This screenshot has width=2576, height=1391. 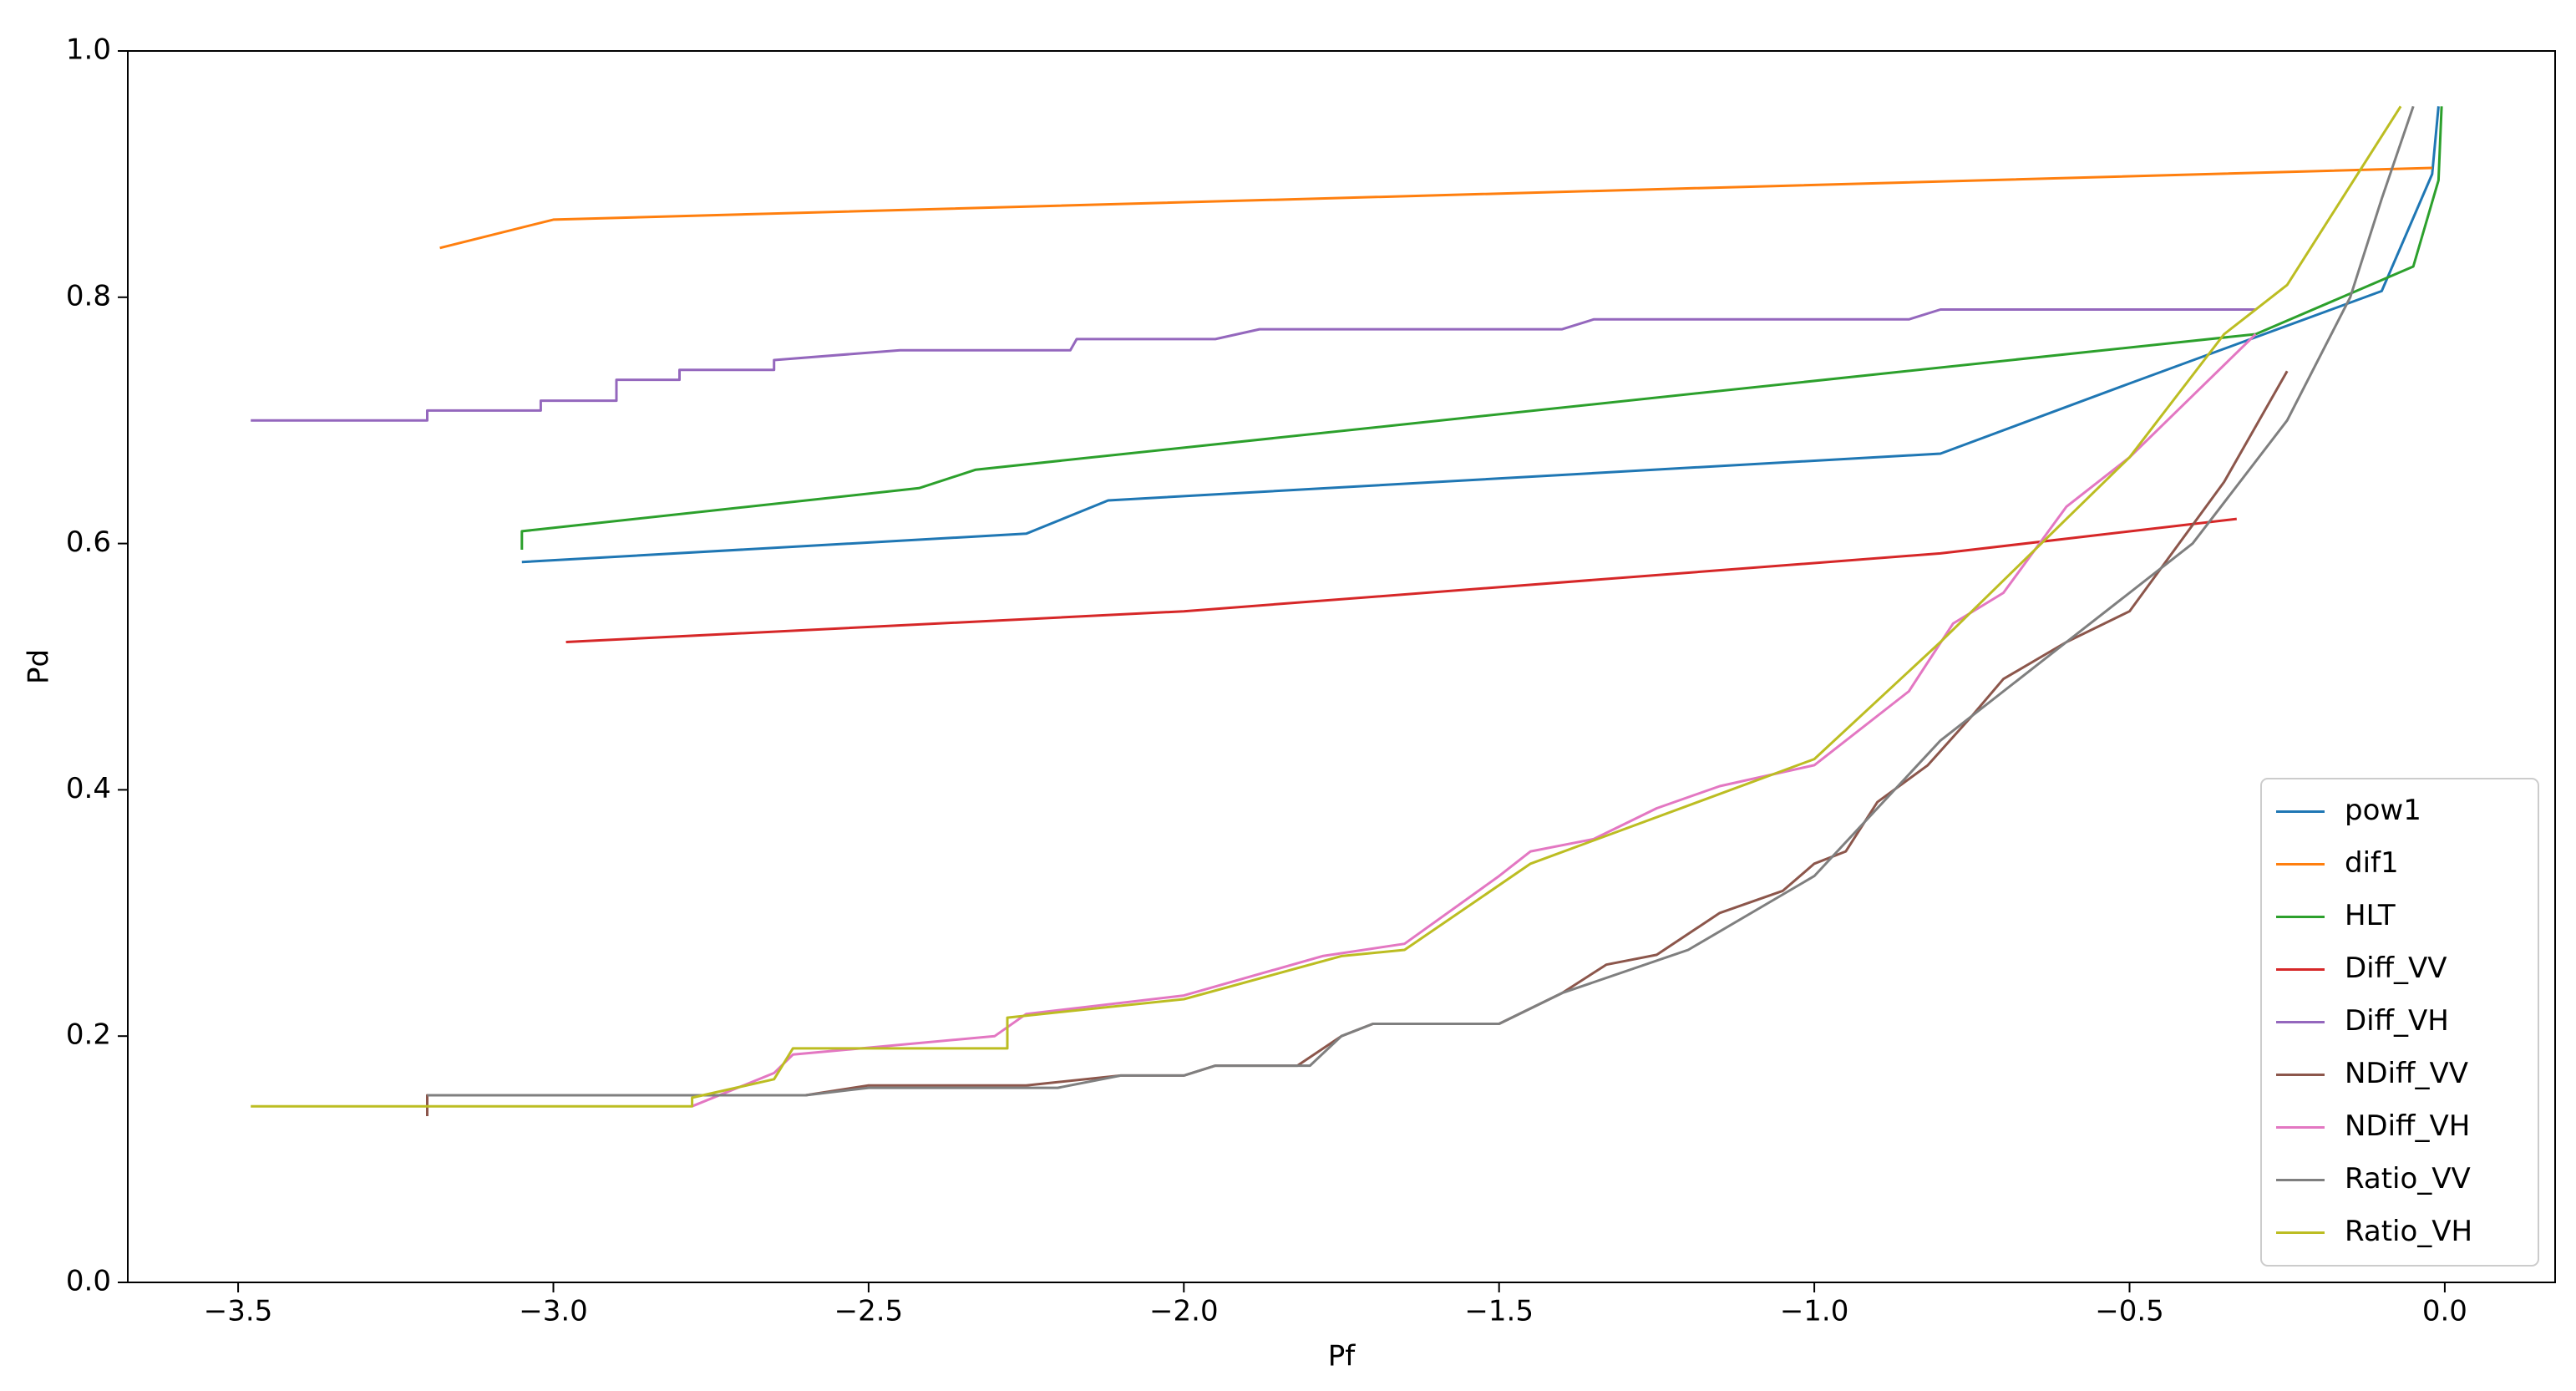 What do you see at coordinates (2372, 863) in the screenshot?
I see `legend-label: dif1` at bounding box center [2372, 863].